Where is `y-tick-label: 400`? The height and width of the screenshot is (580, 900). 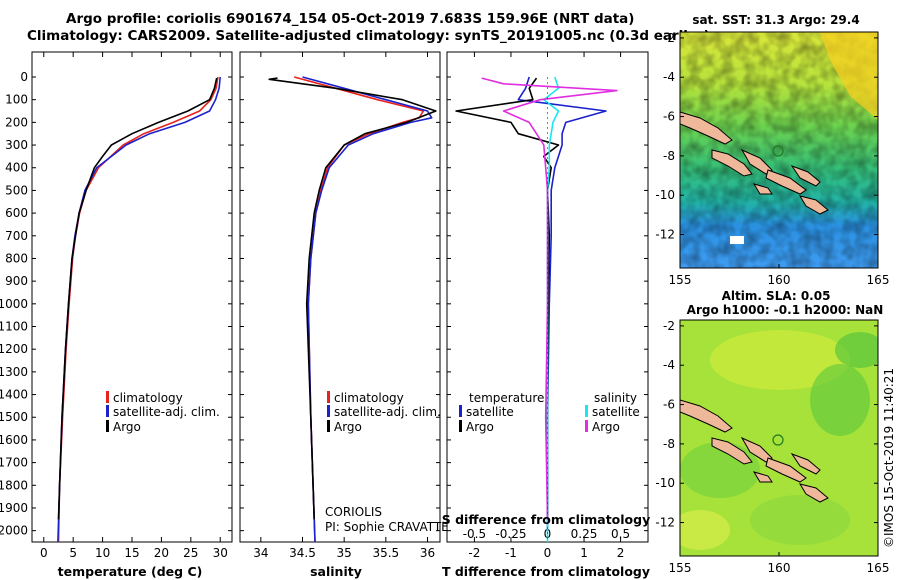
y-tick-label: 400 is located at coordinates (16, 168).